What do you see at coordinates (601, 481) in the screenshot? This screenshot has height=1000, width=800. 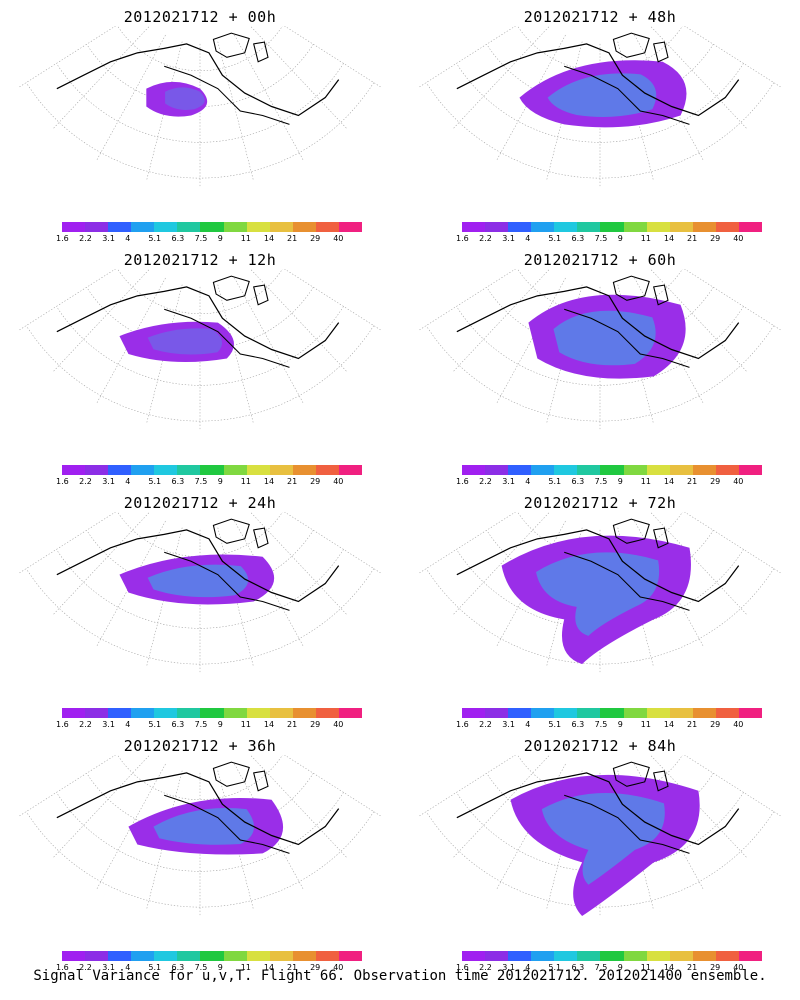 I see `colorbar-label: 7.5` at bounding box center [601, 481].